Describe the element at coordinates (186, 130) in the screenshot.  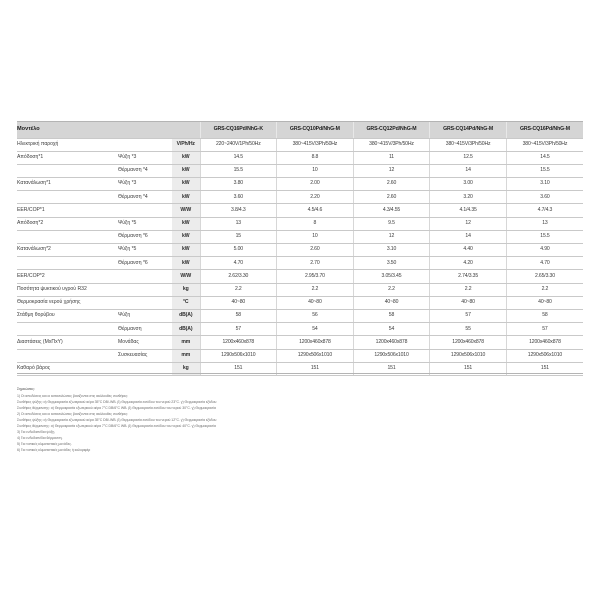
I see `header-unit-label` at that location.